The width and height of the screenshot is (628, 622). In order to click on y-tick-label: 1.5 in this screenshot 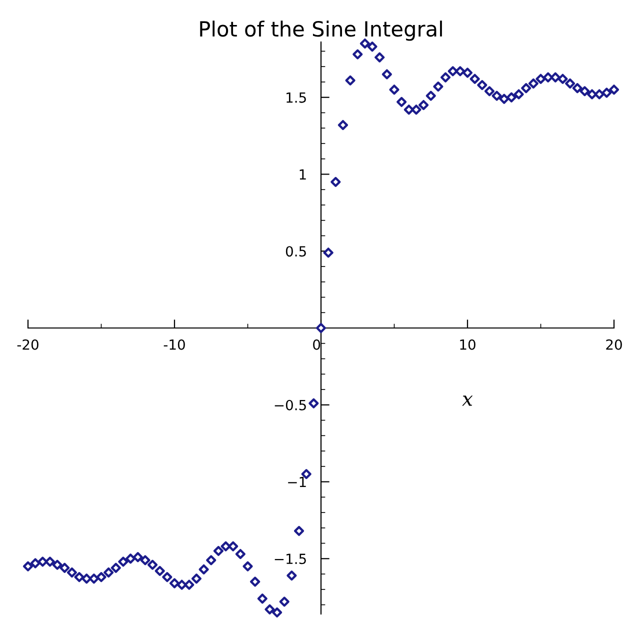, I will do `click(296, 97)`.